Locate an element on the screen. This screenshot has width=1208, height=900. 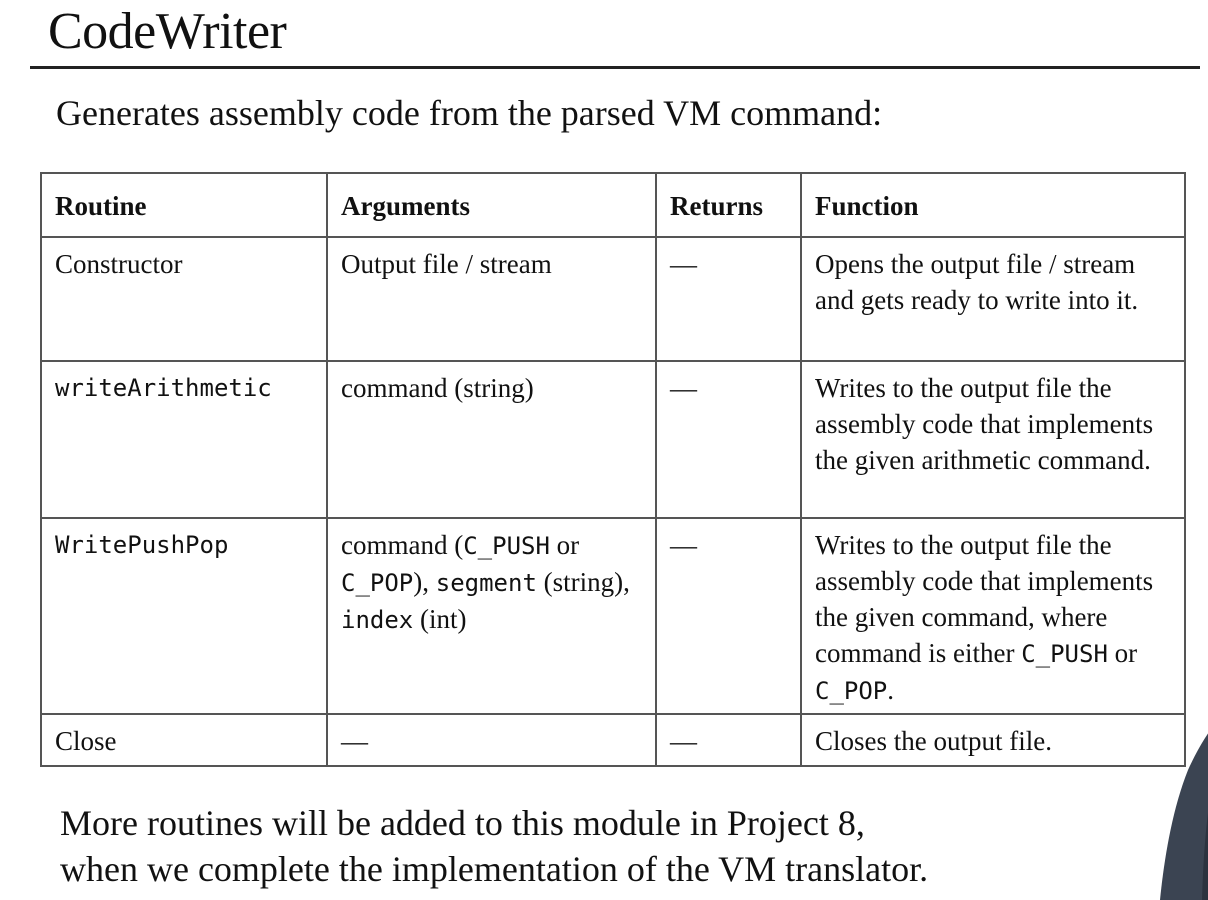
function-code-c-push: C_PUSH is located at coordinates (1064, 654).